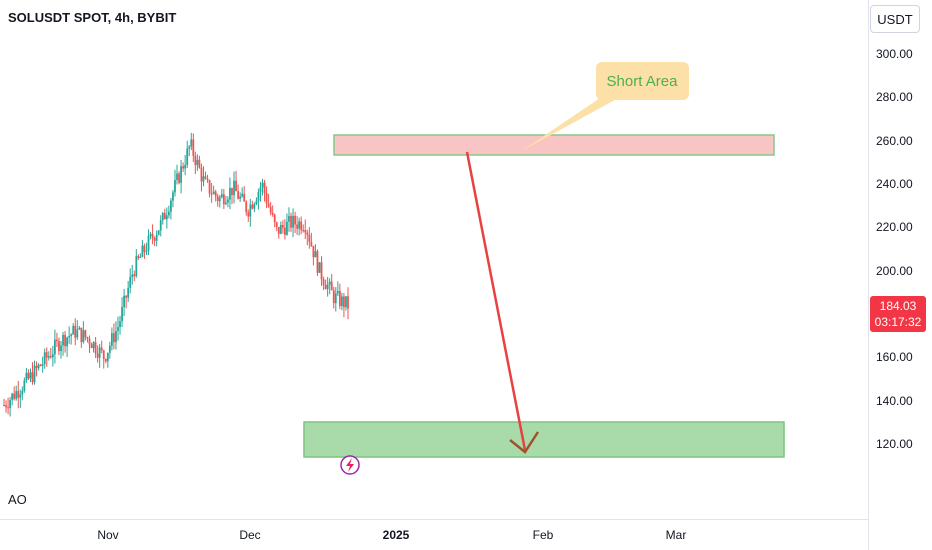 Image resolution: width=932 pixels, height=550 pixels. What do you see at coordinates (17, 499) in the screenshot?
I see `indicator-label: AO` at bounding box center [17, 499].